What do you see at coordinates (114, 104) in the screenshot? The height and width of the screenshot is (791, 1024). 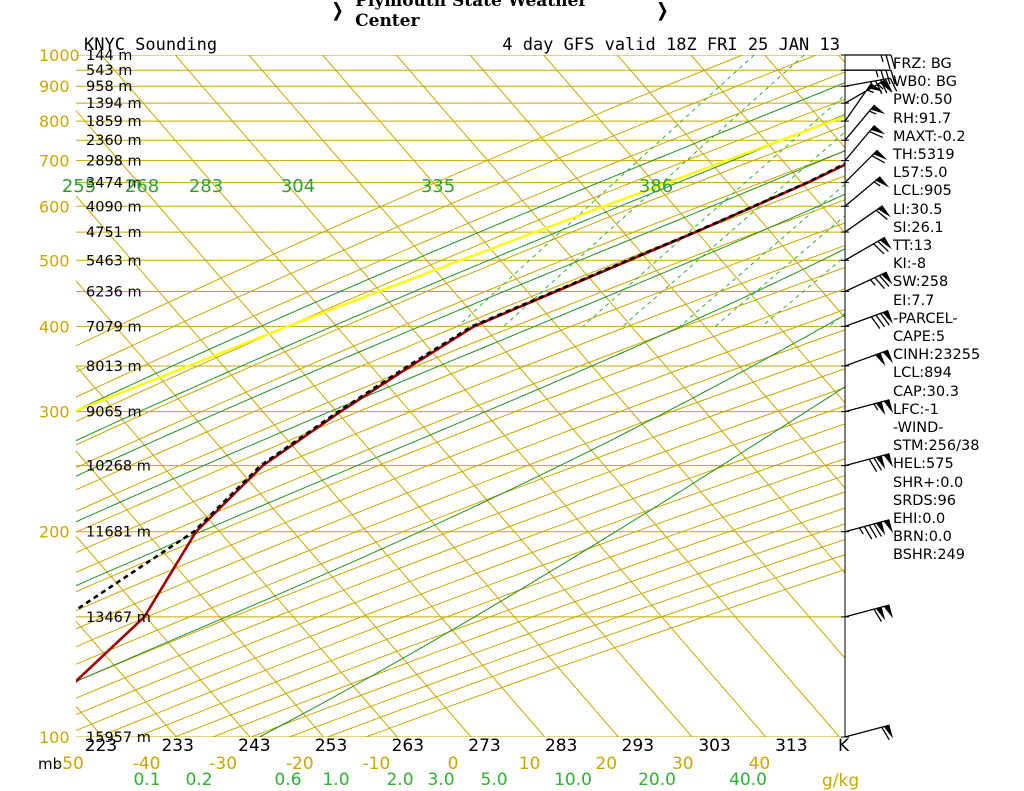 I see `height-label: 1394 m` at bounding box center [114, 104].